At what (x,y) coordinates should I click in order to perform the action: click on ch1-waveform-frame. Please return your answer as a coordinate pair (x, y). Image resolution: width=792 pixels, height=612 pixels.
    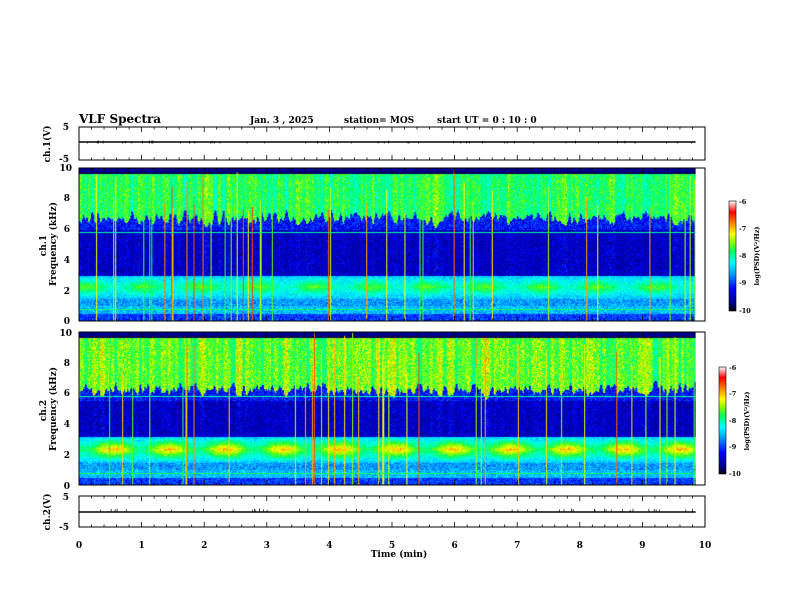
    Looking at the image, I should click on (392, 143).